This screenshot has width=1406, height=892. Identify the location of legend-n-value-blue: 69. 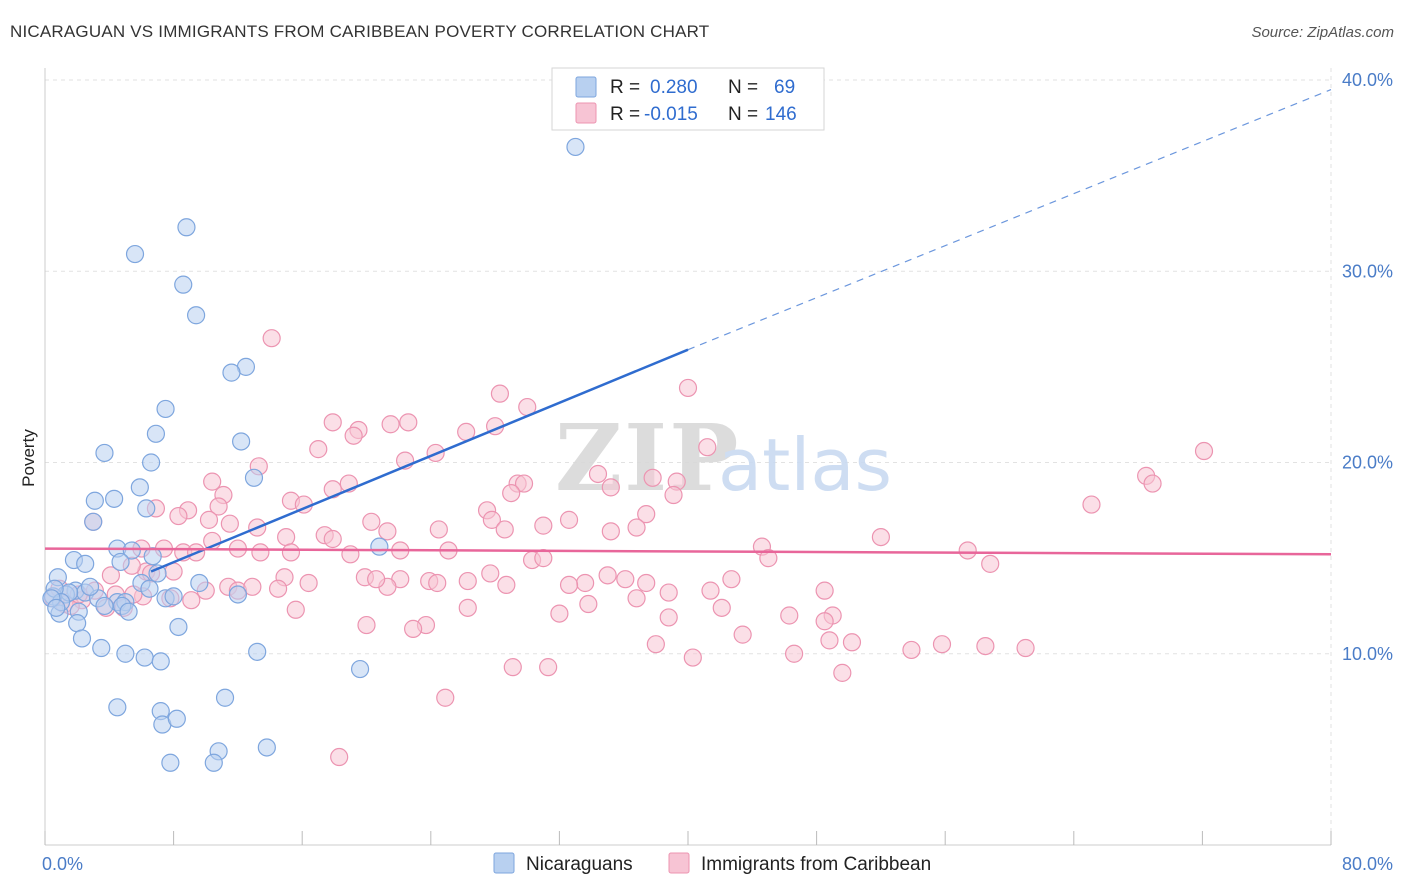
(784, 87).